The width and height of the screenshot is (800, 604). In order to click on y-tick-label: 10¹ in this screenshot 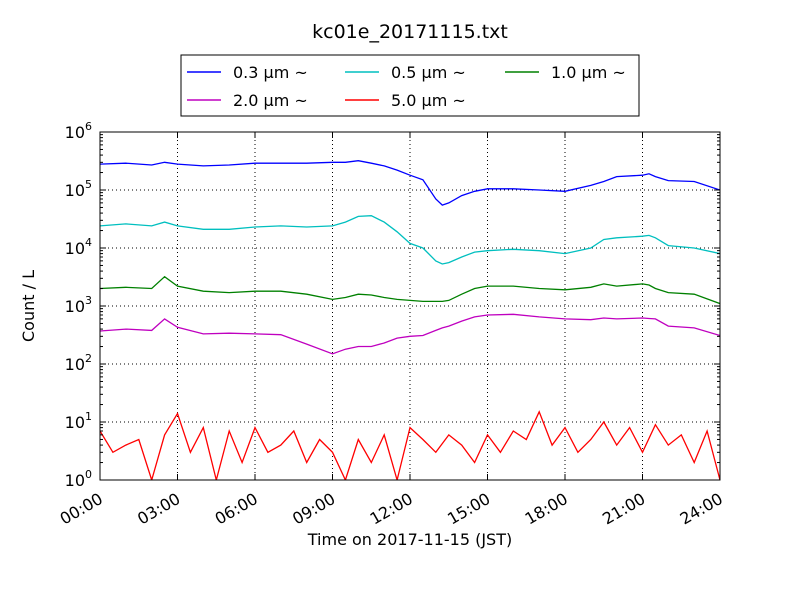, I will do `click(78, 421)`.